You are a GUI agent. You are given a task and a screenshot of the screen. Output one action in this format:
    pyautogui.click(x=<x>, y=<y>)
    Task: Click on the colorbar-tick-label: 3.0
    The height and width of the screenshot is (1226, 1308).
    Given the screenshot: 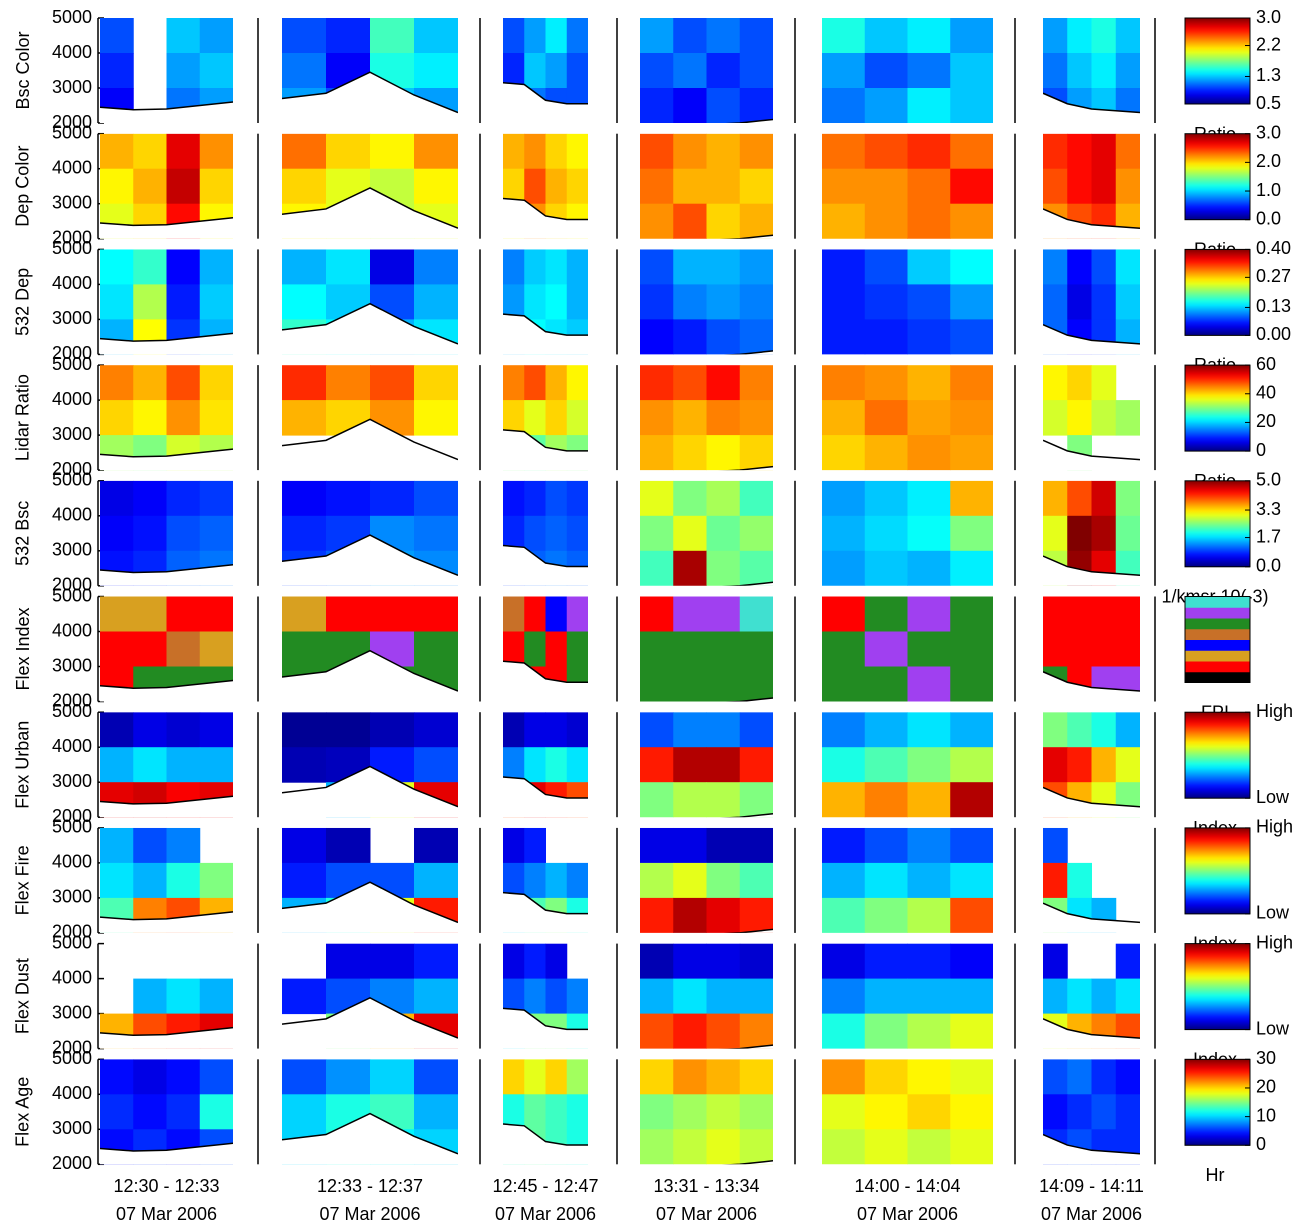 What is the action you would take?
    pyautogui.click(x=1268, y=17)
    